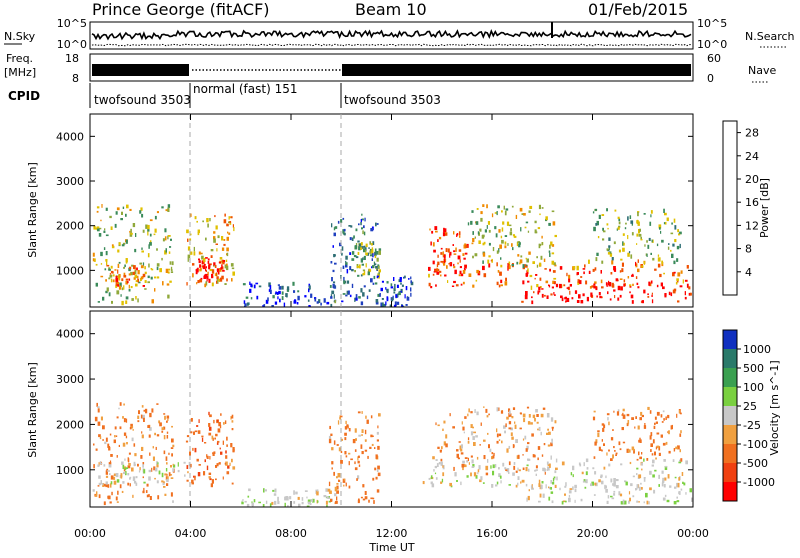  Describe the element at coordinates (391, 45) in the screenshot. I see `nsearch-line` at that location.